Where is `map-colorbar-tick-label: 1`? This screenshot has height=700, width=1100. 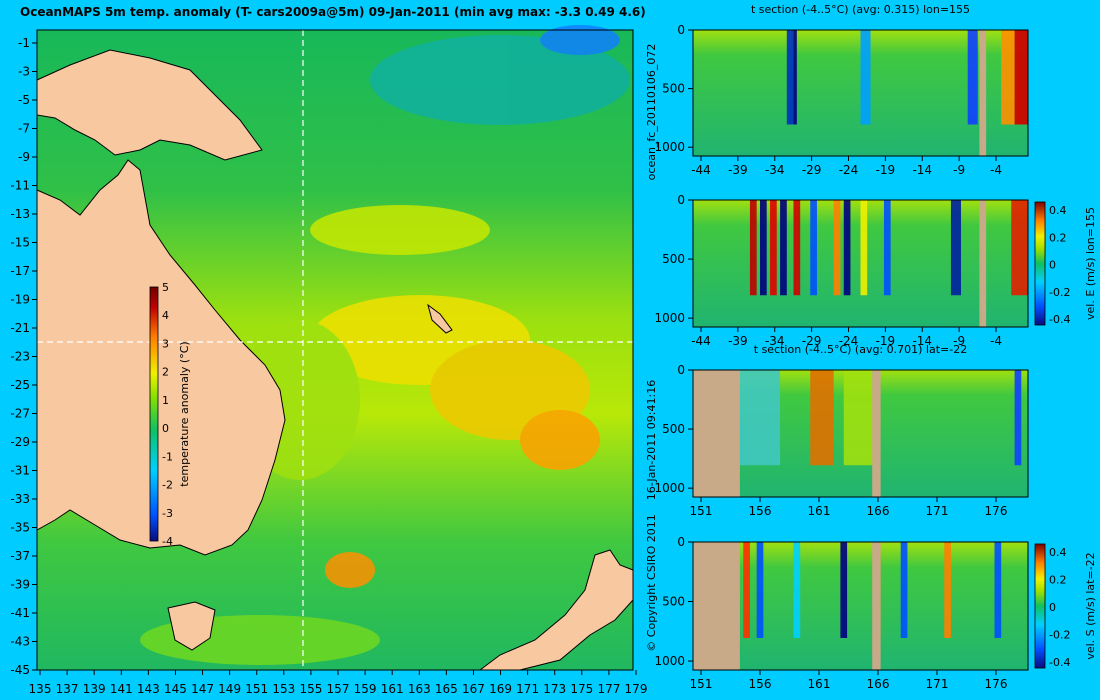
map-colorbar-tick-label: 1 is located at coordinates (165, 400).